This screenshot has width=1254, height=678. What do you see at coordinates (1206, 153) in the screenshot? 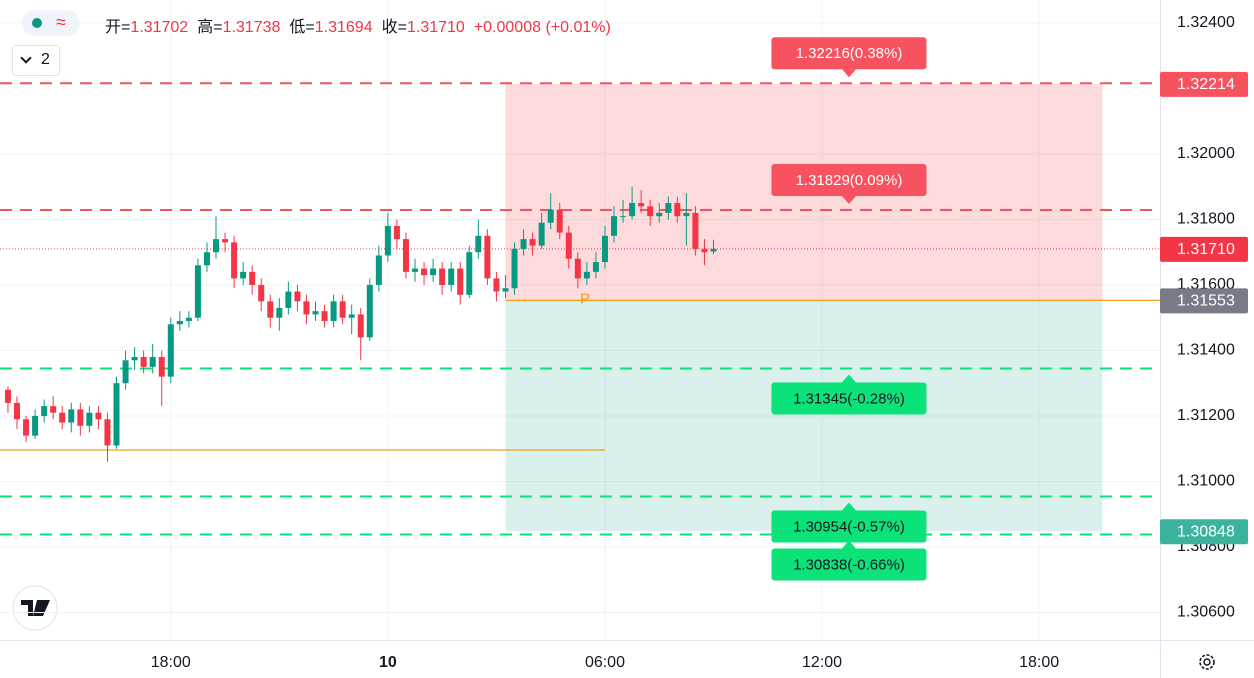
I see `y-tick-label: 1.32000` at bounding box center [1206, 153].